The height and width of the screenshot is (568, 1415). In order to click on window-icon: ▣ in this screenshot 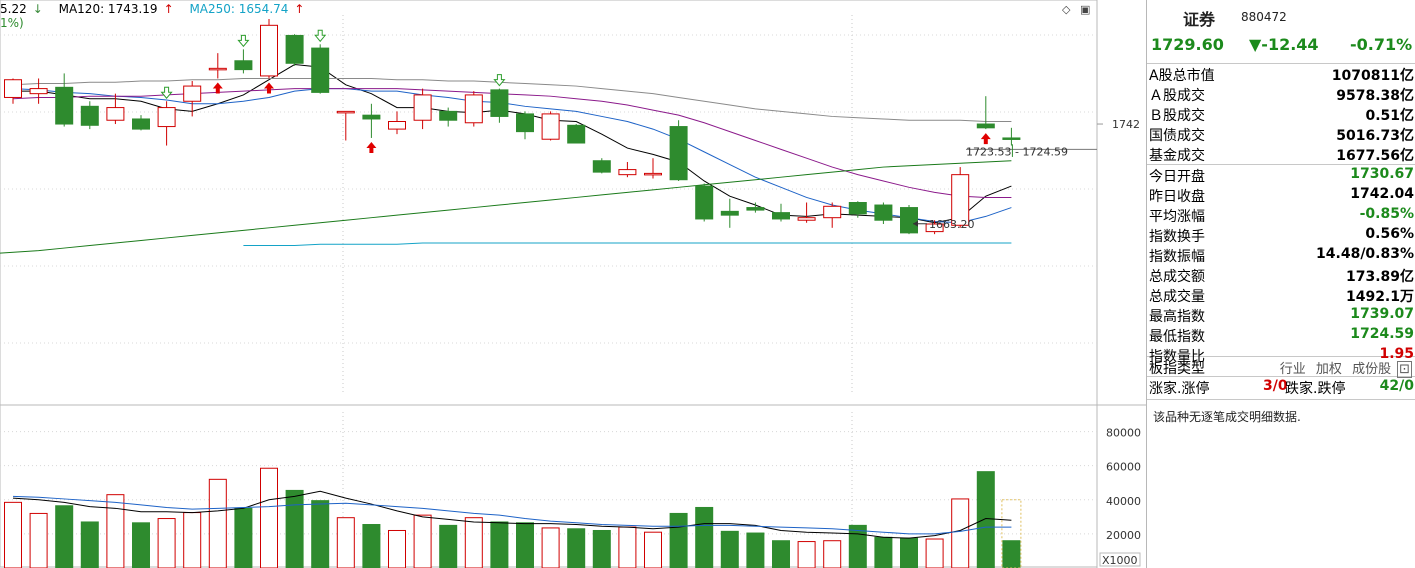, I will do `click(1085, 9)`.